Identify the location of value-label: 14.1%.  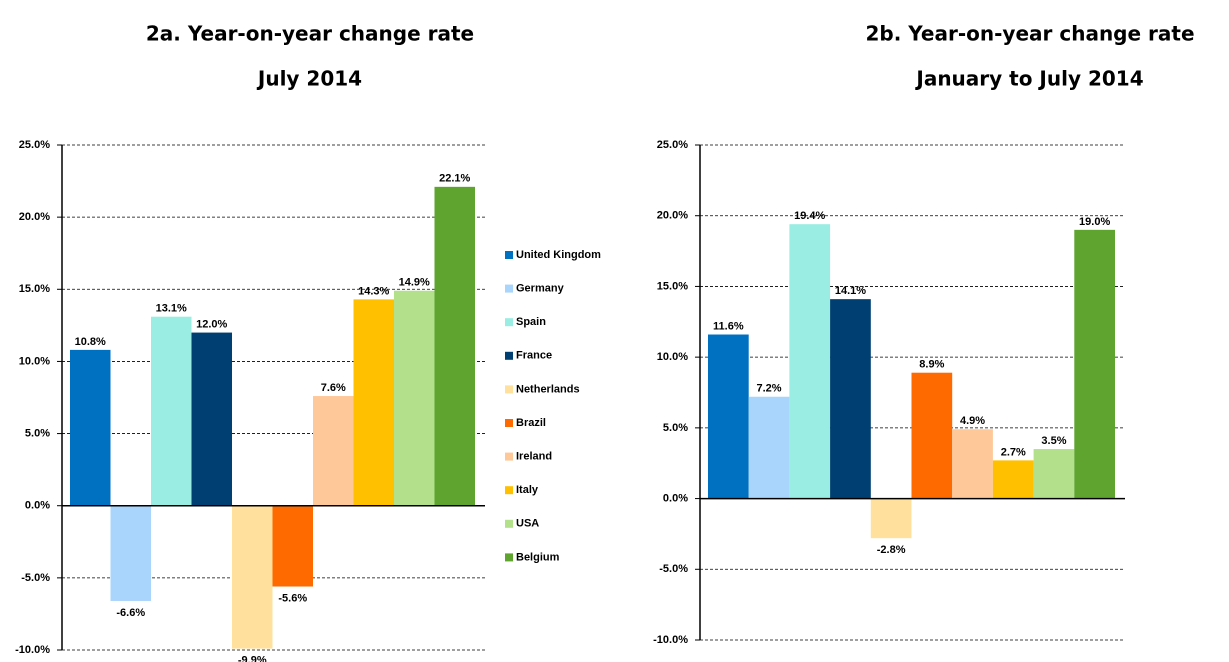
(850, 291).